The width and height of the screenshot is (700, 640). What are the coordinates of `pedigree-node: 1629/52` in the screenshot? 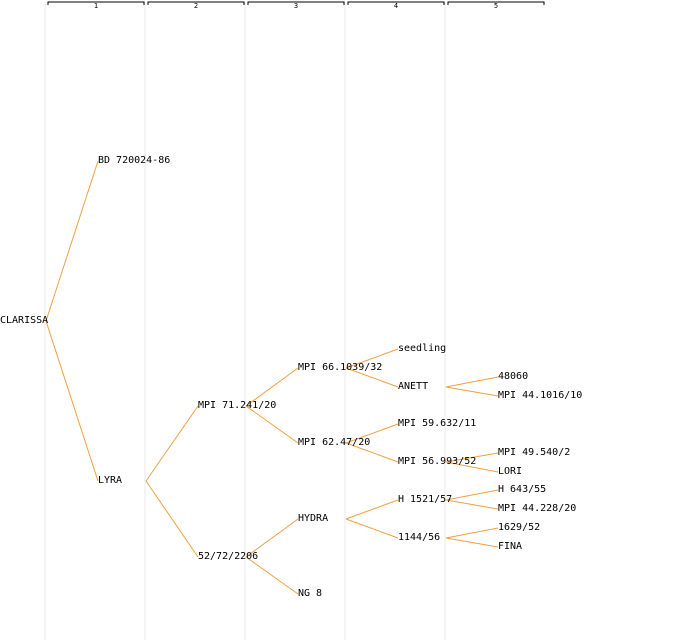 It's located at (519, 527).